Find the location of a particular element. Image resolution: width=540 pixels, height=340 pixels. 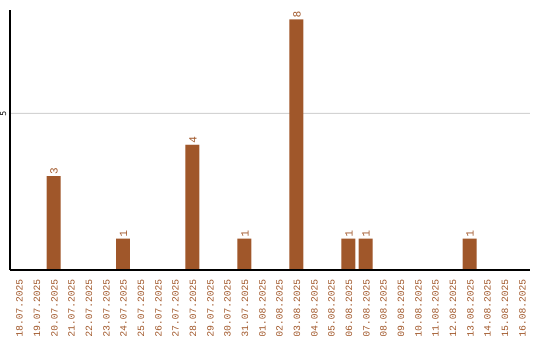

x-tick-label: 20.07.2025 is located at coordinates (54, 307).